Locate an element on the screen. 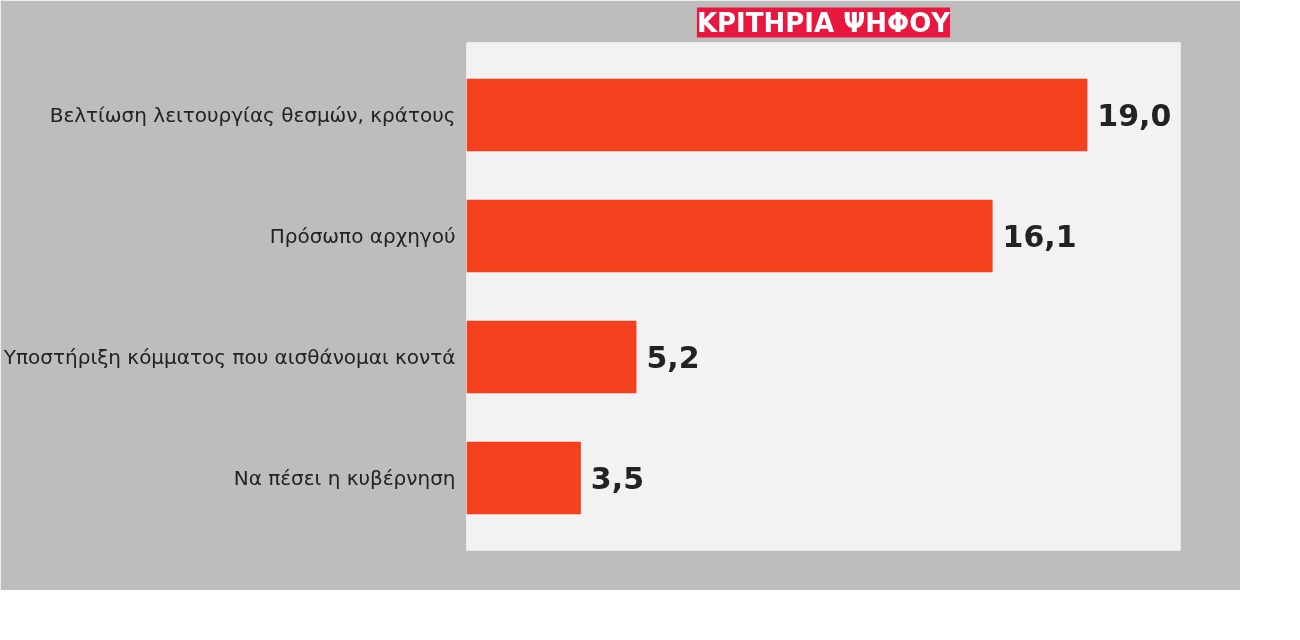  data-label: 5,2 is located at coordinates (673, 357).